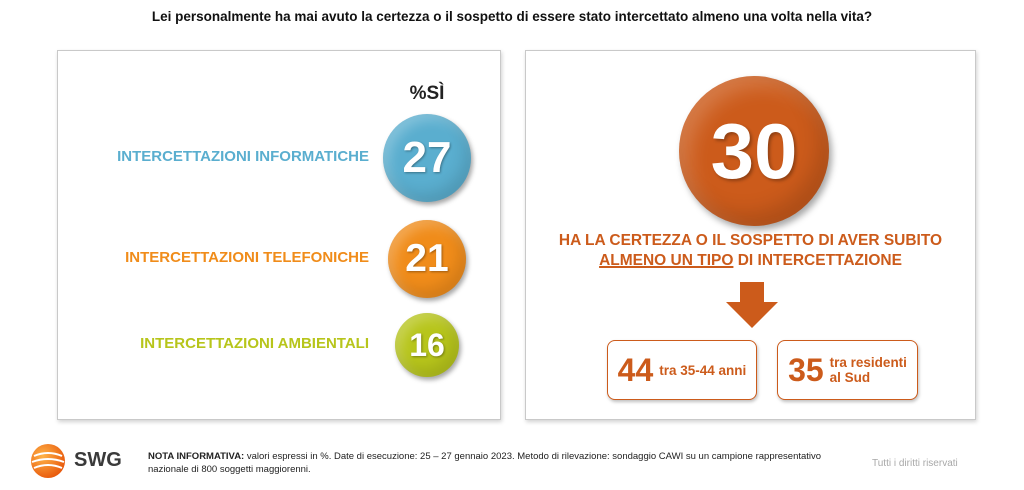  I want to click on stat-label-line-1: tra 35-44 anni, so click(703, 370).